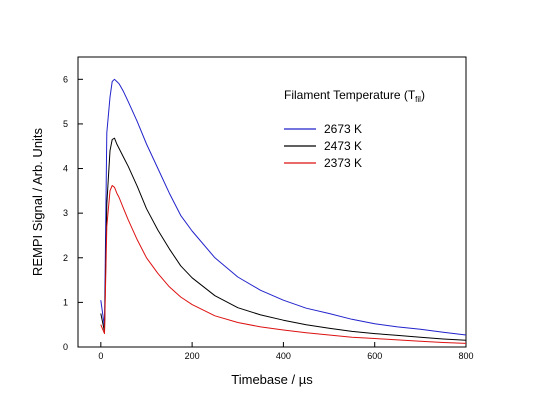 The image size is (533, 419). Describe the element at coordinates (418, 99) in the screenshot. I see `legend-title-sub: fil` at that location.